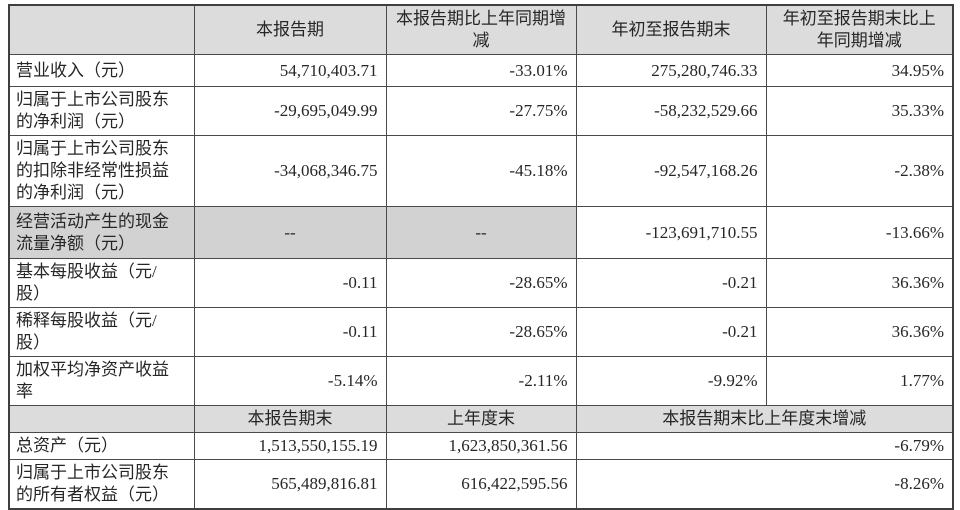 The image size is (960, 510). I want to click on table-row-diluted-eps: 稀释每股收益（元/股） -0.11 -28.65% -0.21 36.36%, so click(481, 332).